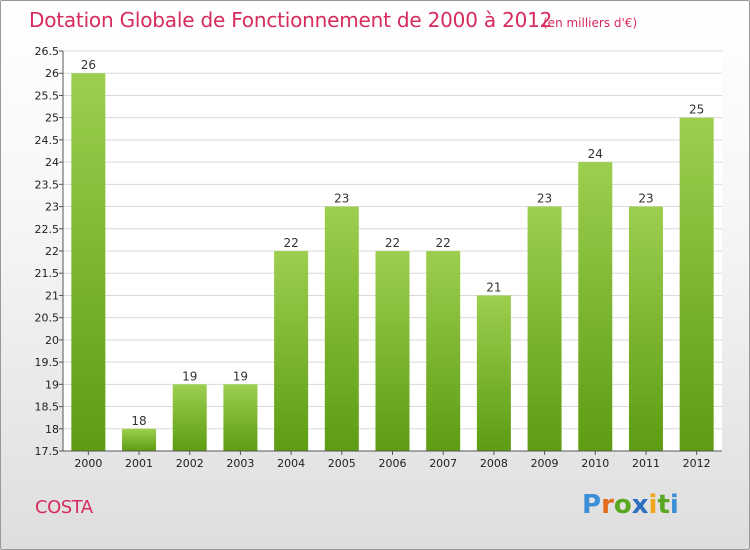 The image size is (750, 550). What do you see at coordinates (607, 505) in the screenshot?
I see `logo-letter: r` at bounding box center [607, 505].